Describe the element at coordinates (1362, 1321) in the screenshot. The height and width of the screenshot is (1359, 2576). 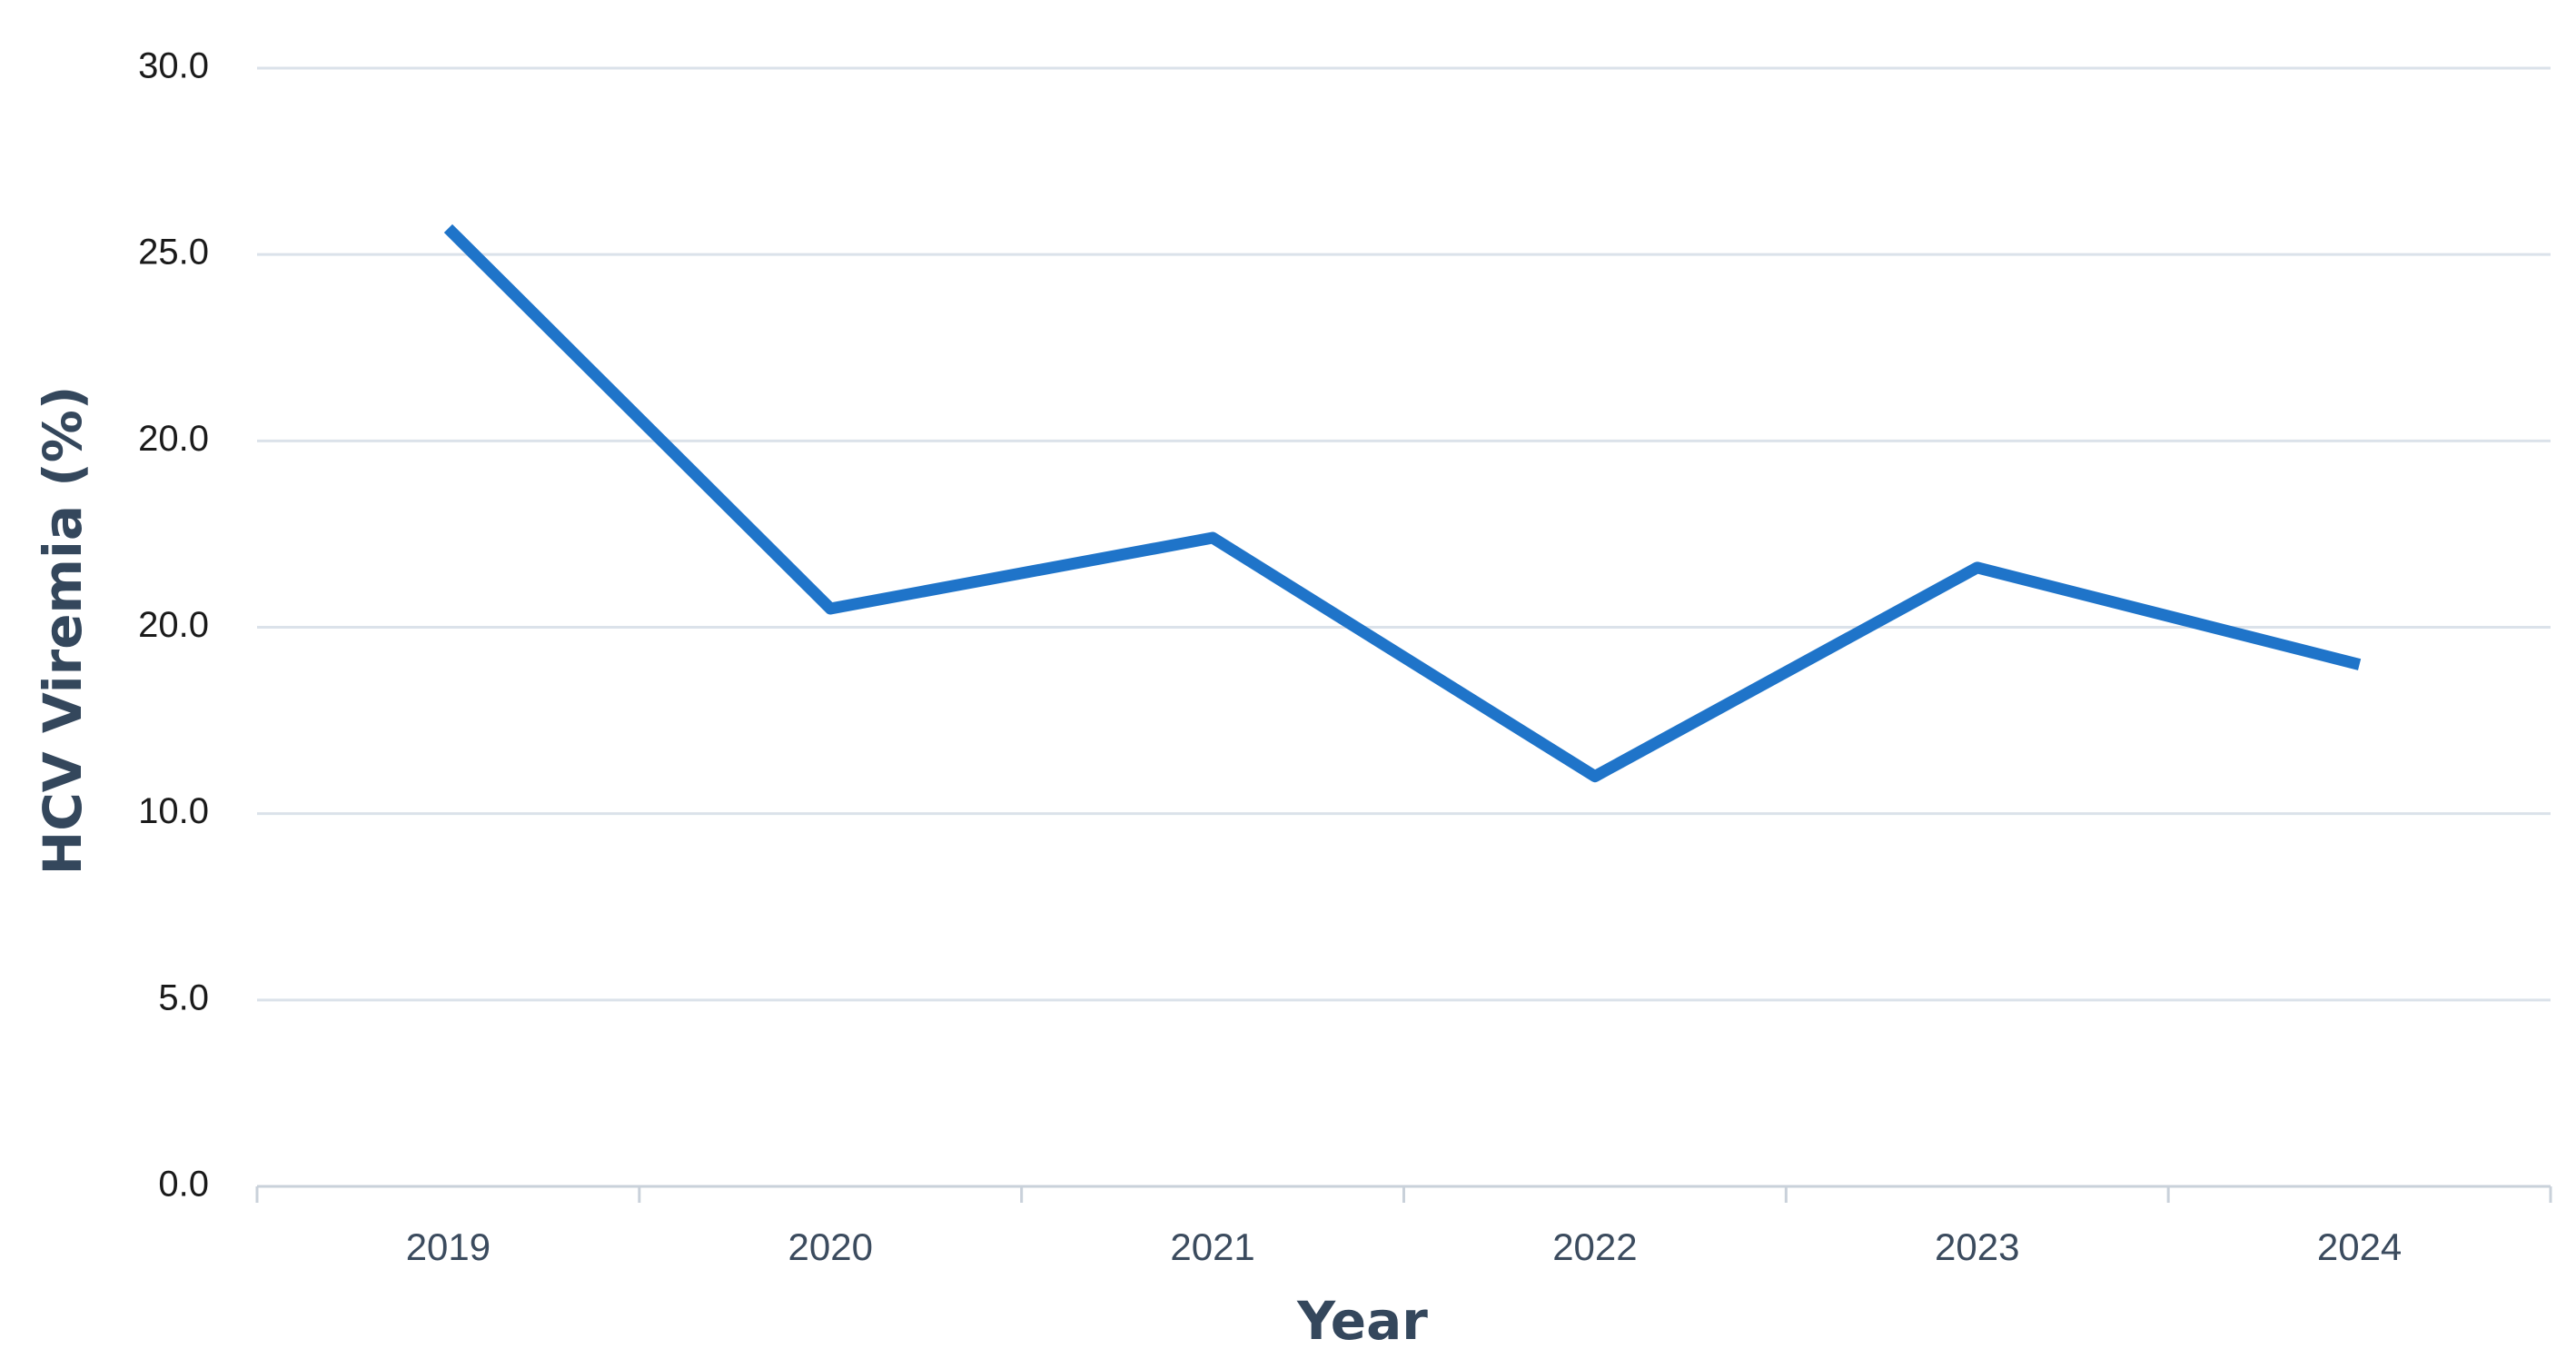
I see `x-axis-title: Year` at that location.